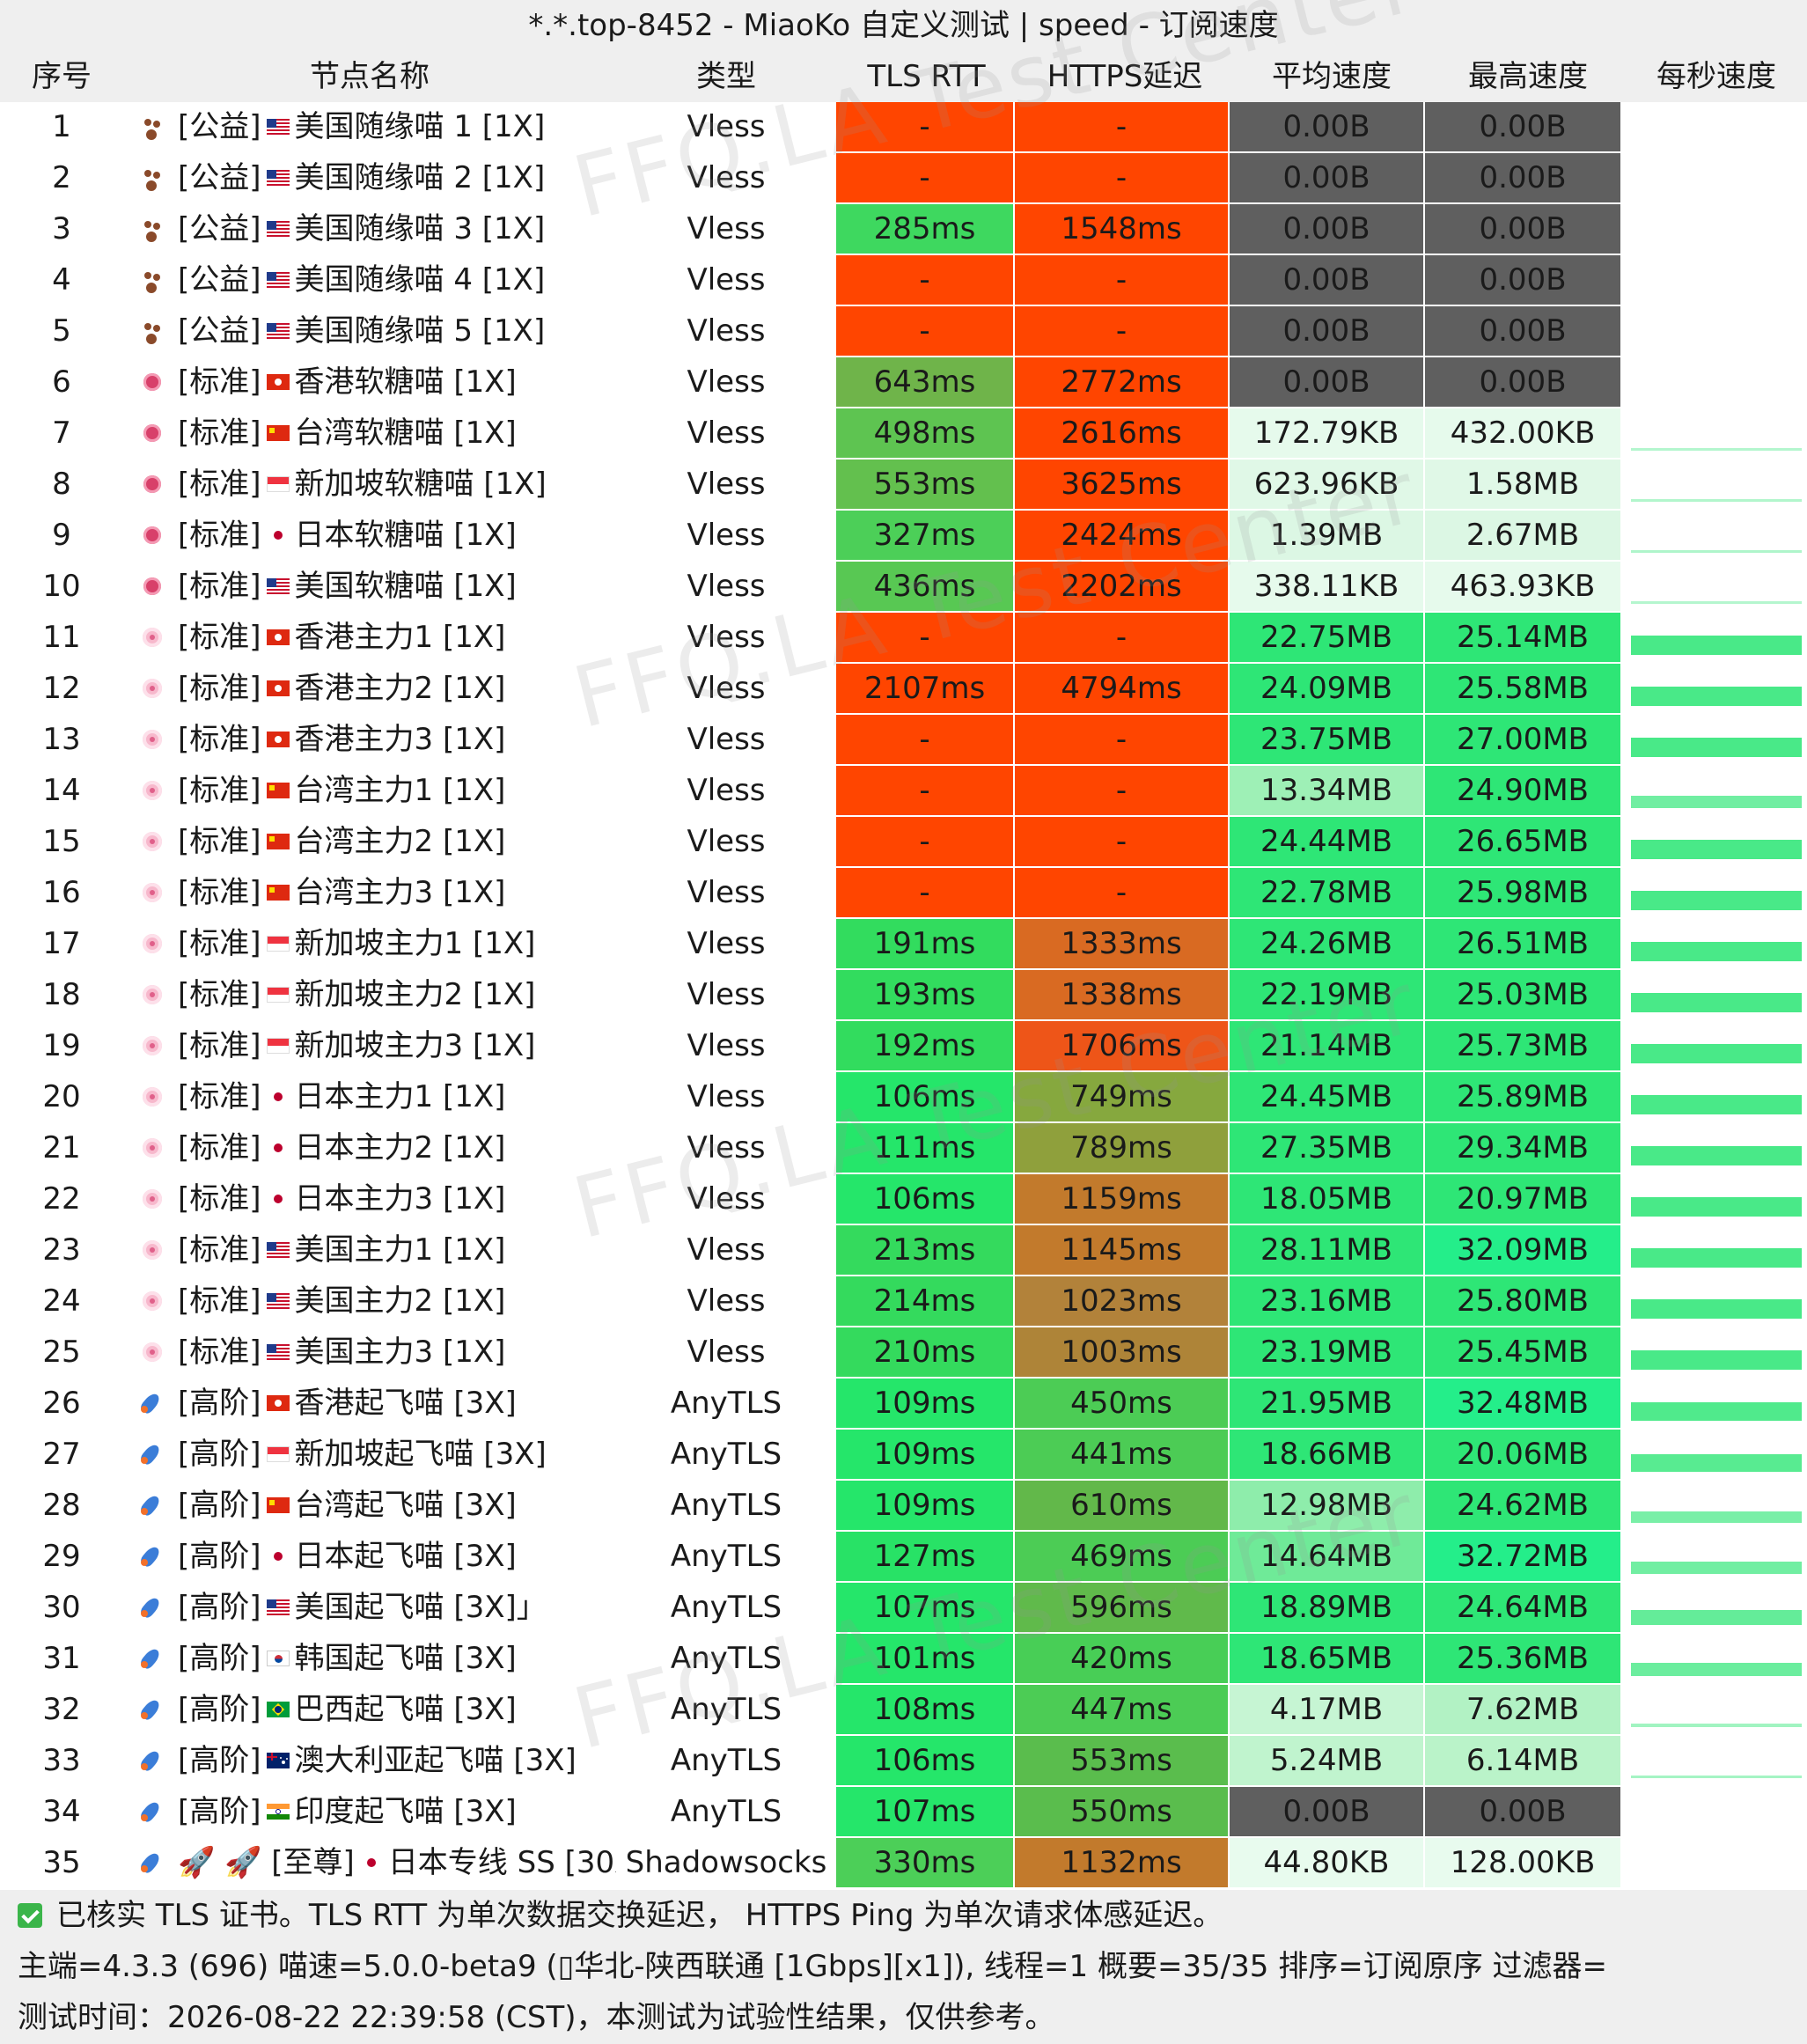  I want to click on avg-speed: 18.65MB, so click(1328, 1658).